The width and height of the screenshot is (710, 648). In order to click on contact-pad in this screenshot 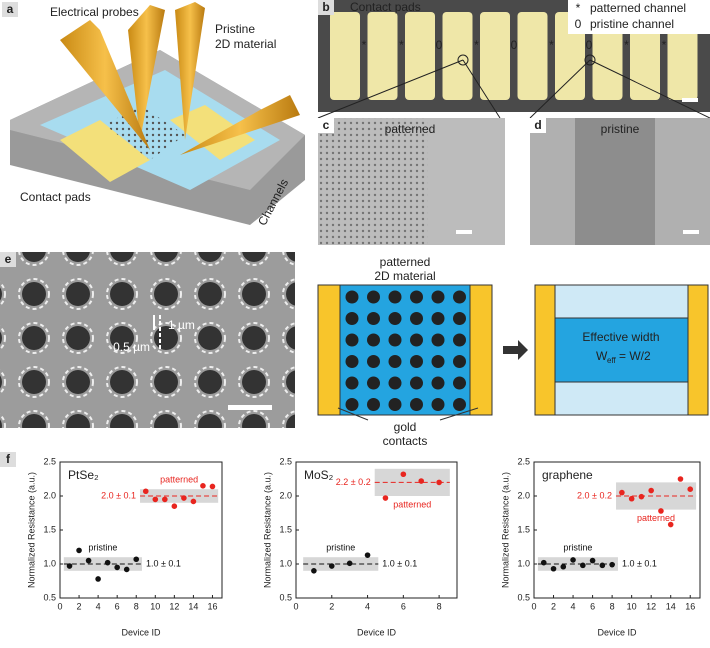, I will do `click(420, 56)`.